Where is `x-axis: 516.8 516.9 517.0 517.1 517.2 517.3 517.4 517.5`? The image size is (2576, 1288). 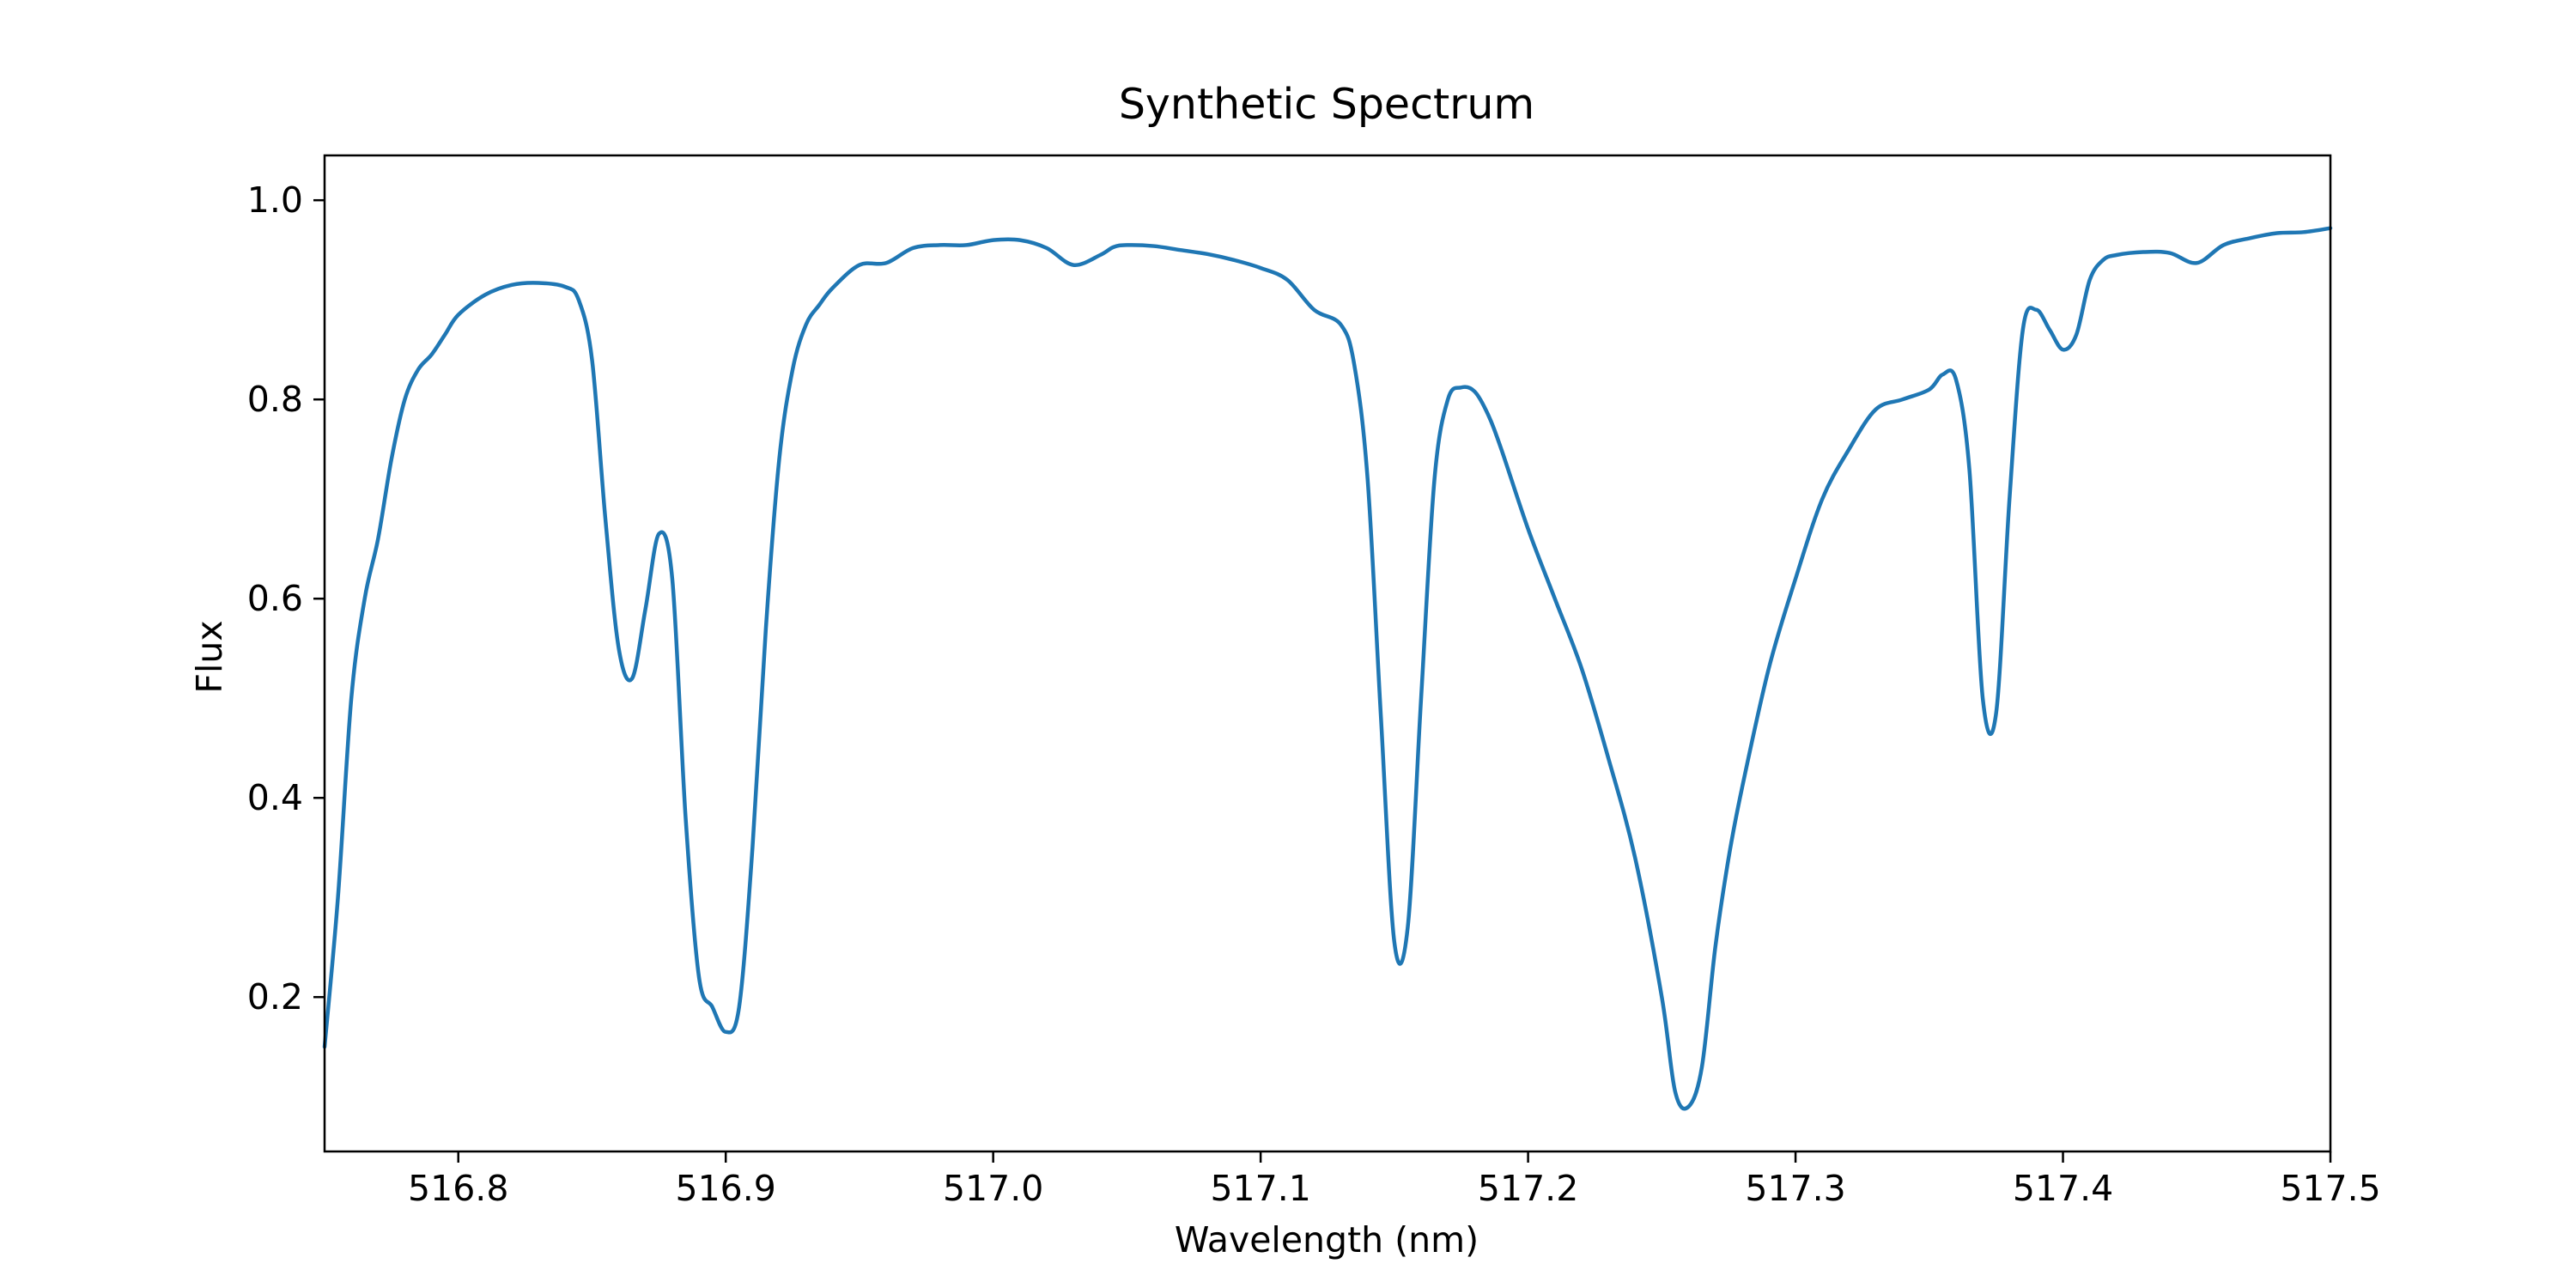
x-axis: 516.8 516.9 517.0 517.1 517.2 517.3 517.4 517.5 is located at coordinates (1394, 1180).